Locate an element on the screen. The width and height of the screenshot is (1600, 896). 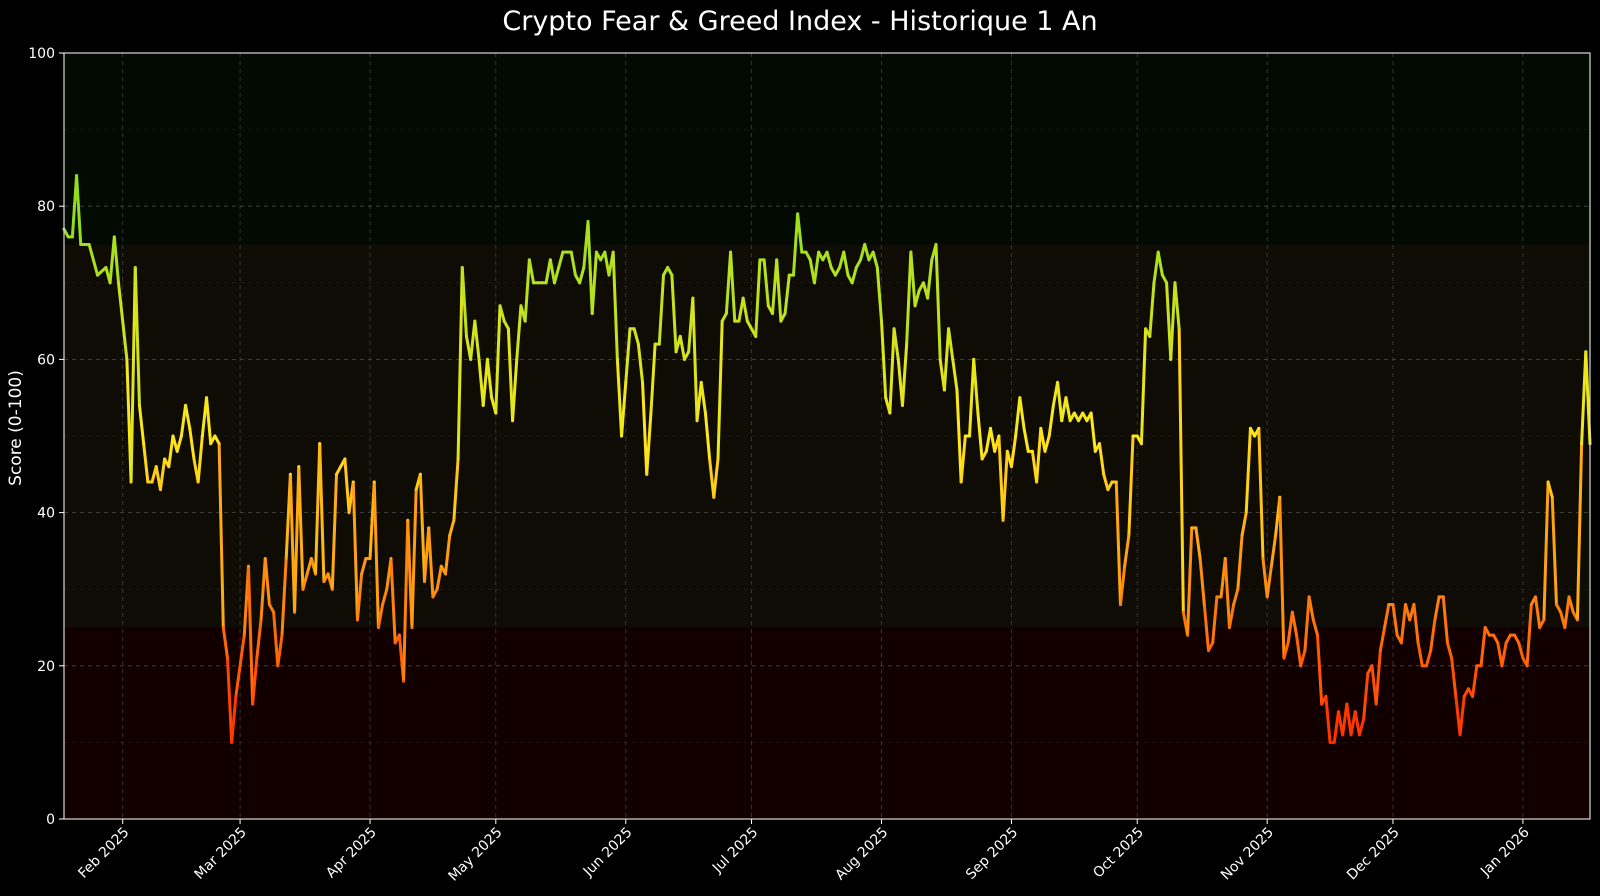
x-tick-label: Oct 2025 is located at coordinates (1118, 853).